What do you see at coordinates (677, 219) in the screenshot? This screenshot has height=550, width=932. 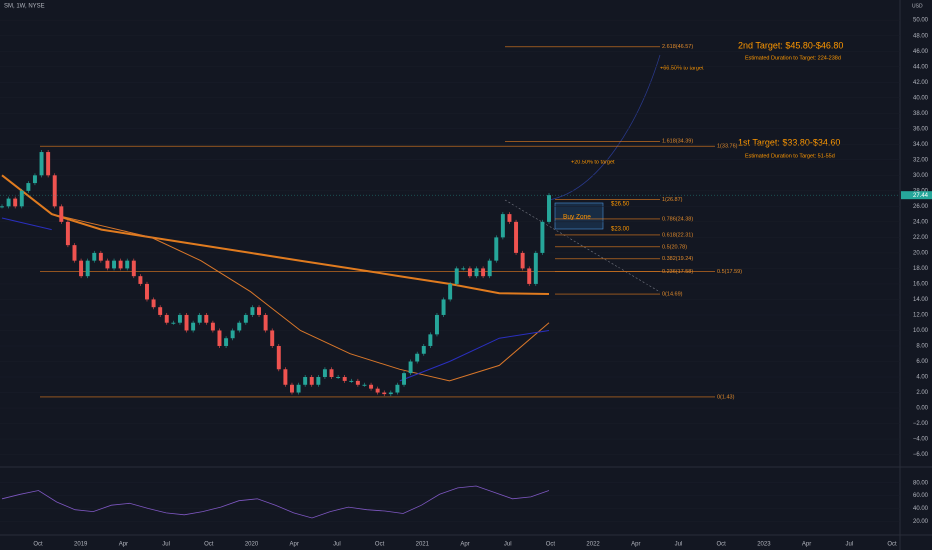 I see `fib-label: 0.786(24.38)` at bounding box center [677, 219].